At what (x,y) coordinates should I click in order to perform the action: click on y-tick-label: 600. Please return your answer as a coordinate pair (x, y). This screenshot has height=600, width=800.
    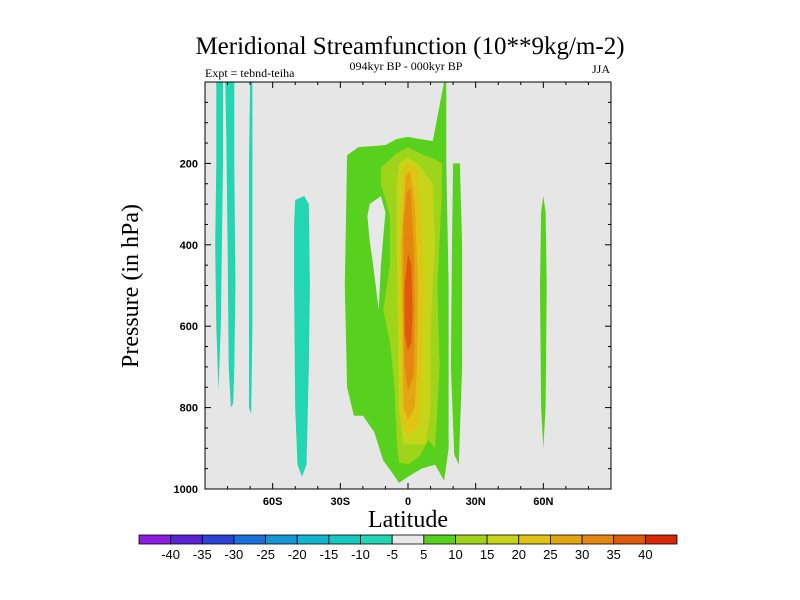
    Looking at the image, I should click on (189, 327).